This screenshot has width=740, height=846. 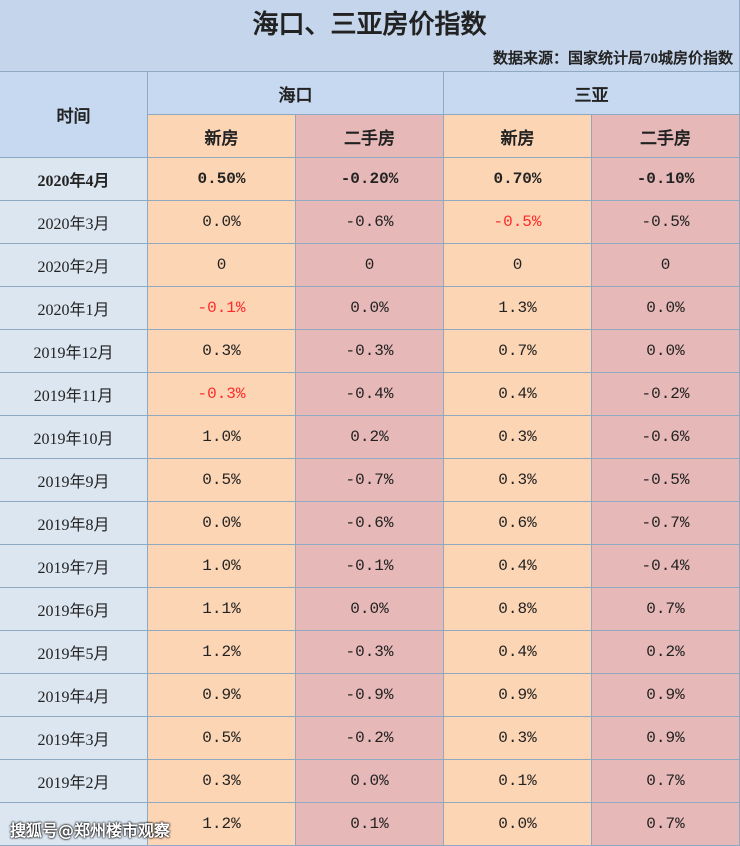 I want to click on title: 海口、三亚房价指数, so click(x=370, y=22).